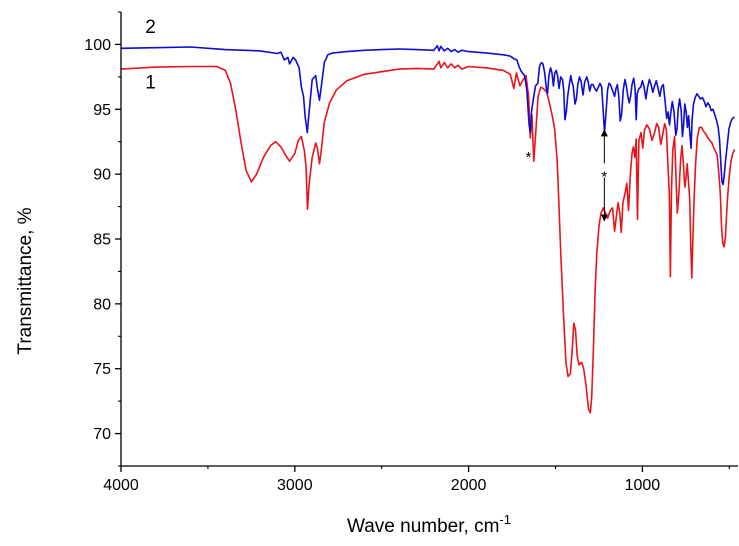 This screenshot has width=739, height=546. Describe the element at coordinates (102, 110) in the screenshot. I see `y-tick-label: 95` at that location.